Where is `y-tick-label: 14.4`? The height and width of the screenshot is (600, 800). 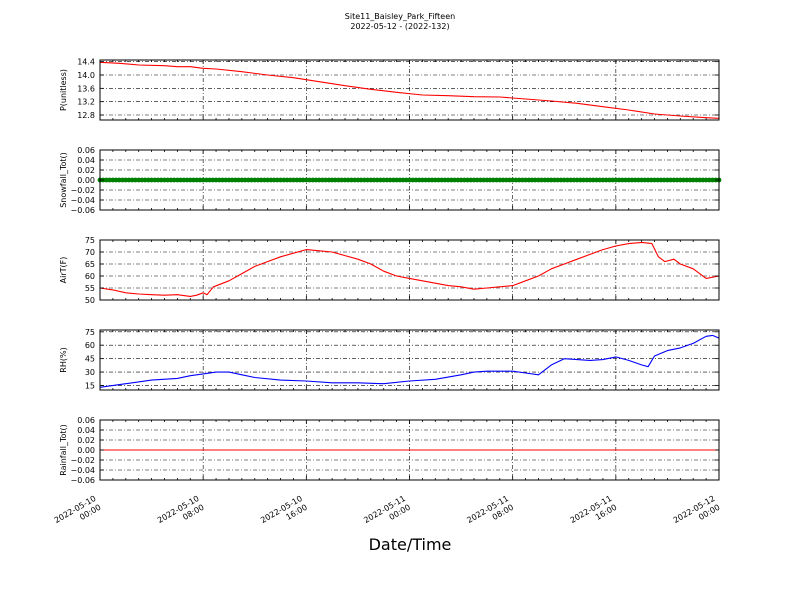 y-tick-label: 14.4 is located at coordinates (86, 62).